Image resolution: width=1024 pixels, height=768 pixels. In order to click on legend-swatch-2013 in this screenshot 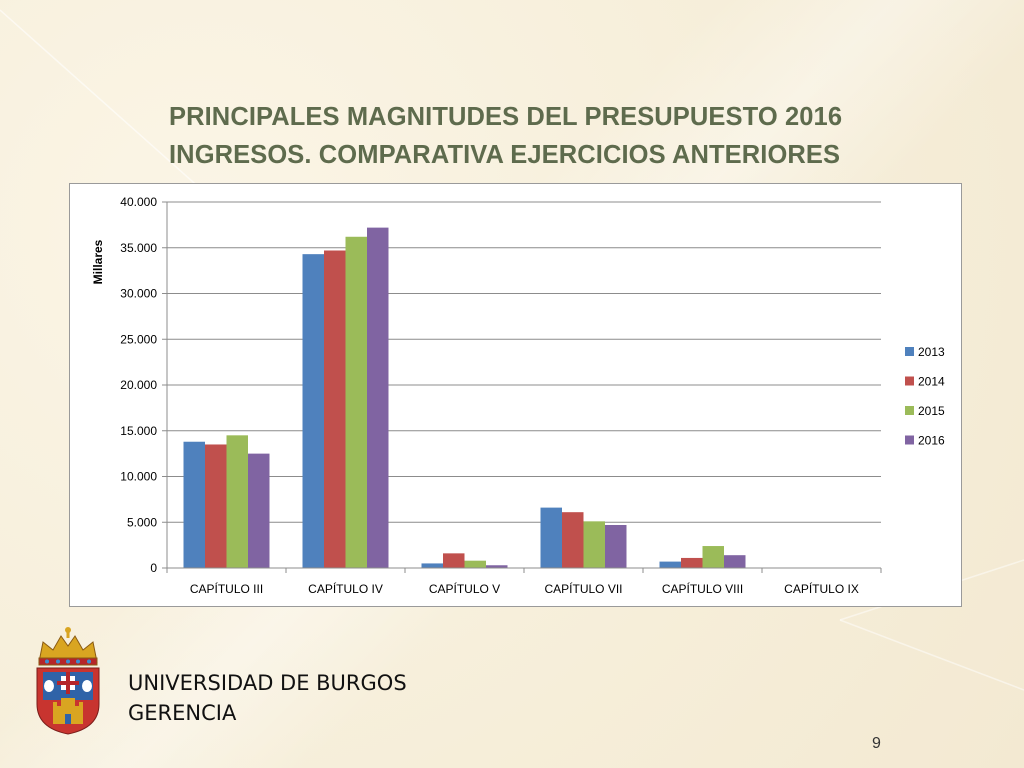, I will do `click(909, 351)`.